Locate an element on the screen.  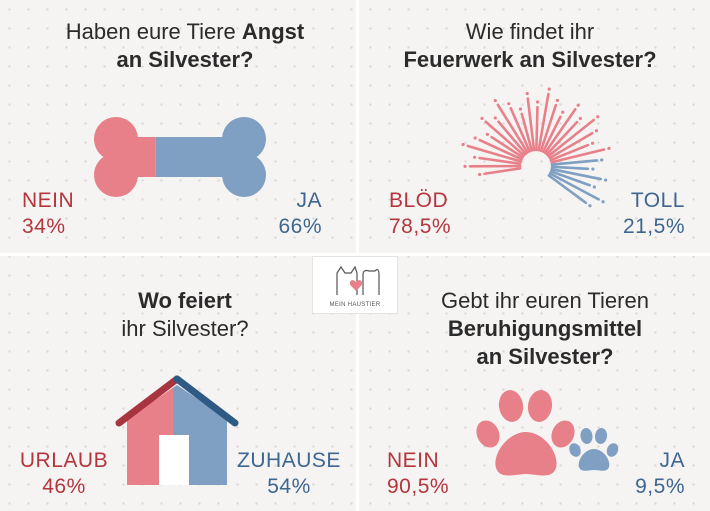
question-angst: Haben eure Tiere Angst an Silvester? is located at coordinates (185, 45).